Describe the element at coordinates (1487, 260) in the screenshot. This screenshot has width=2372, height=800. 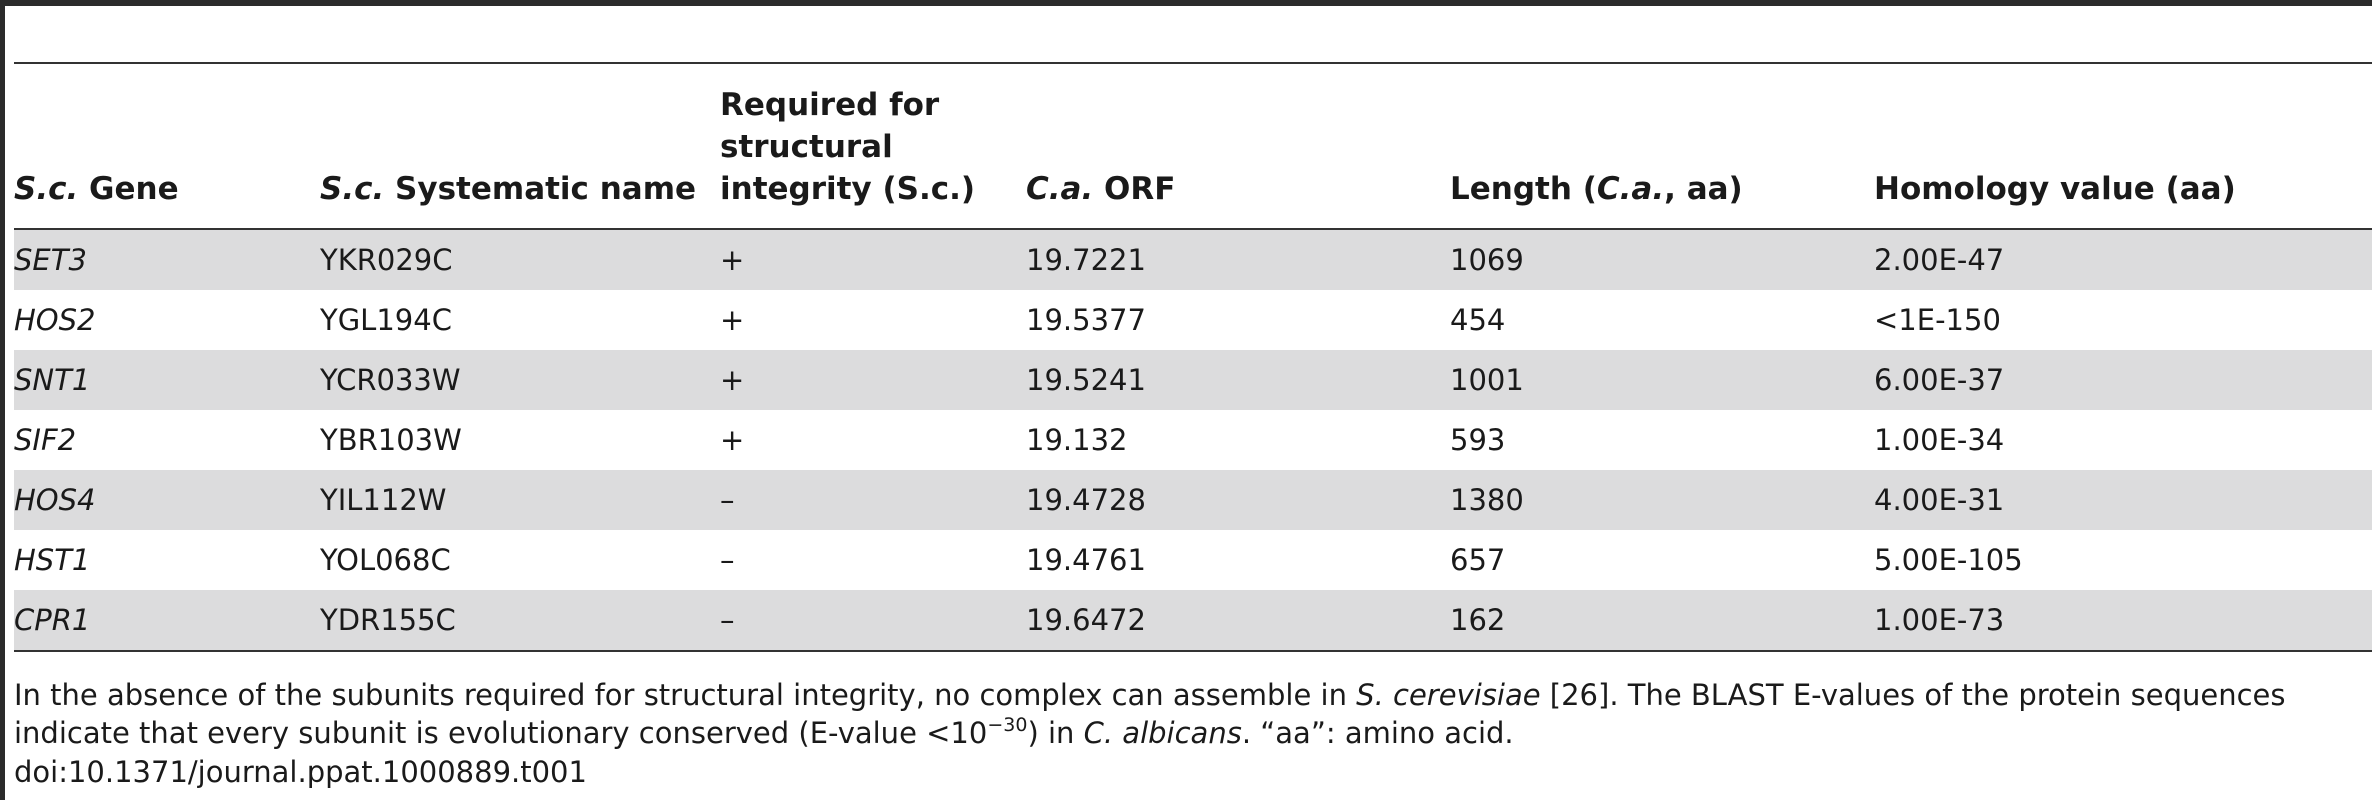
I see `cell-length: 1069` at that location.